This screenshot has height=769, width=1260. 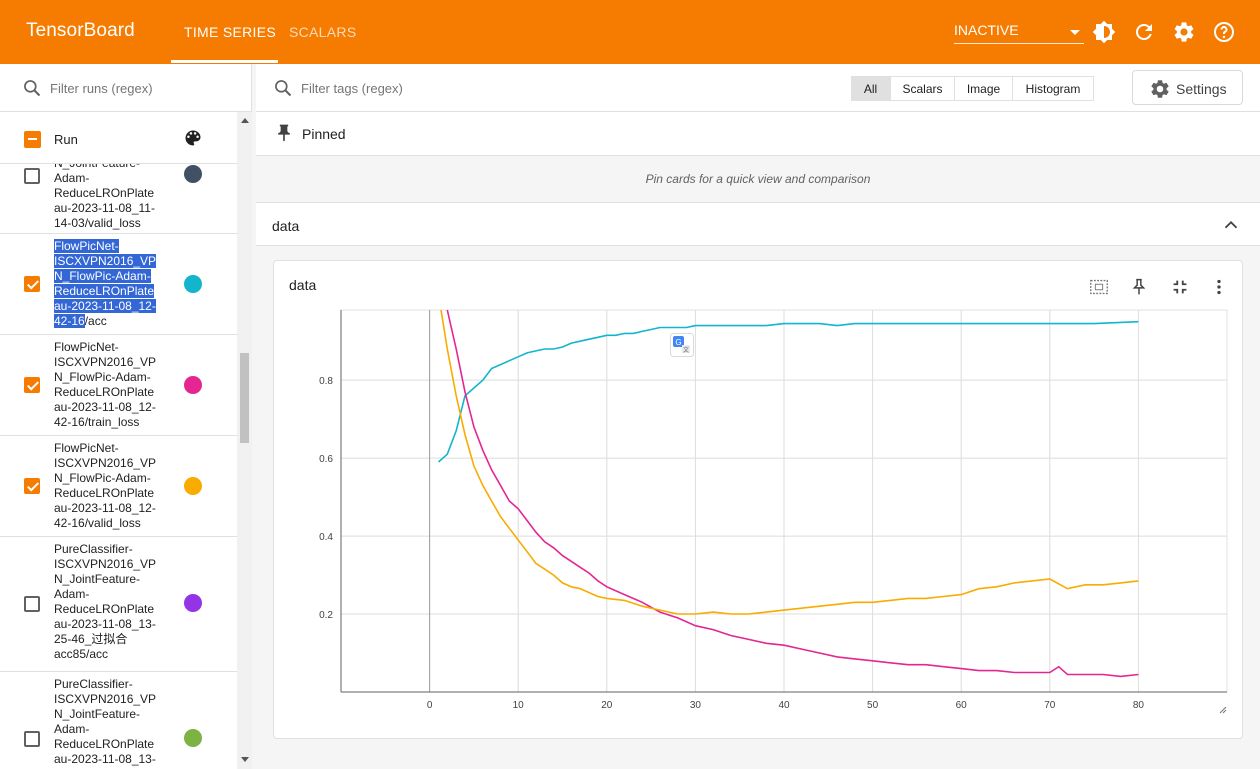 What do you see at coordinates (326, 537) in the screenshot?
I see `y-tick-label: 0.4` at bounding box center [326, 537].